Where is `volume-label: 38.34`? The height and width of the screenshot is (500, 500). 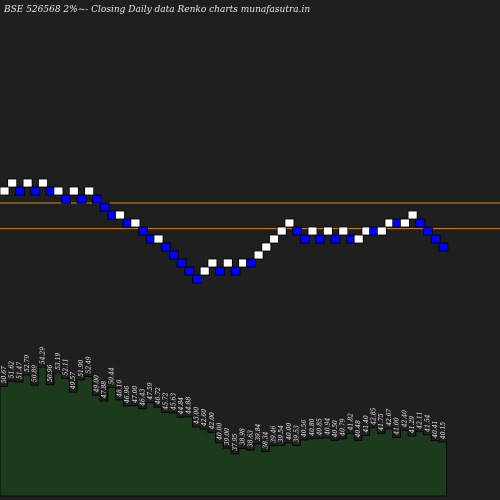
volume-label: 38.34 is located at coordinates (266, 439).